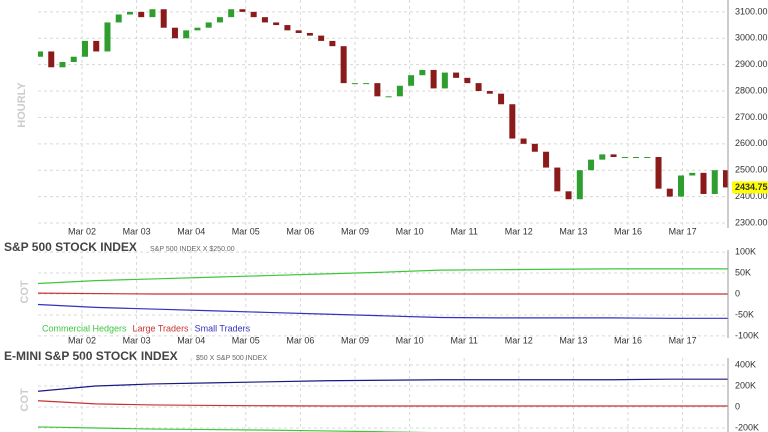 This screenshot has height=432, width=768. What do you see at coordinates (751, 11) in the screenshot?
I see `y-tick-label: 3100.00` at bounding box center [751, 11].